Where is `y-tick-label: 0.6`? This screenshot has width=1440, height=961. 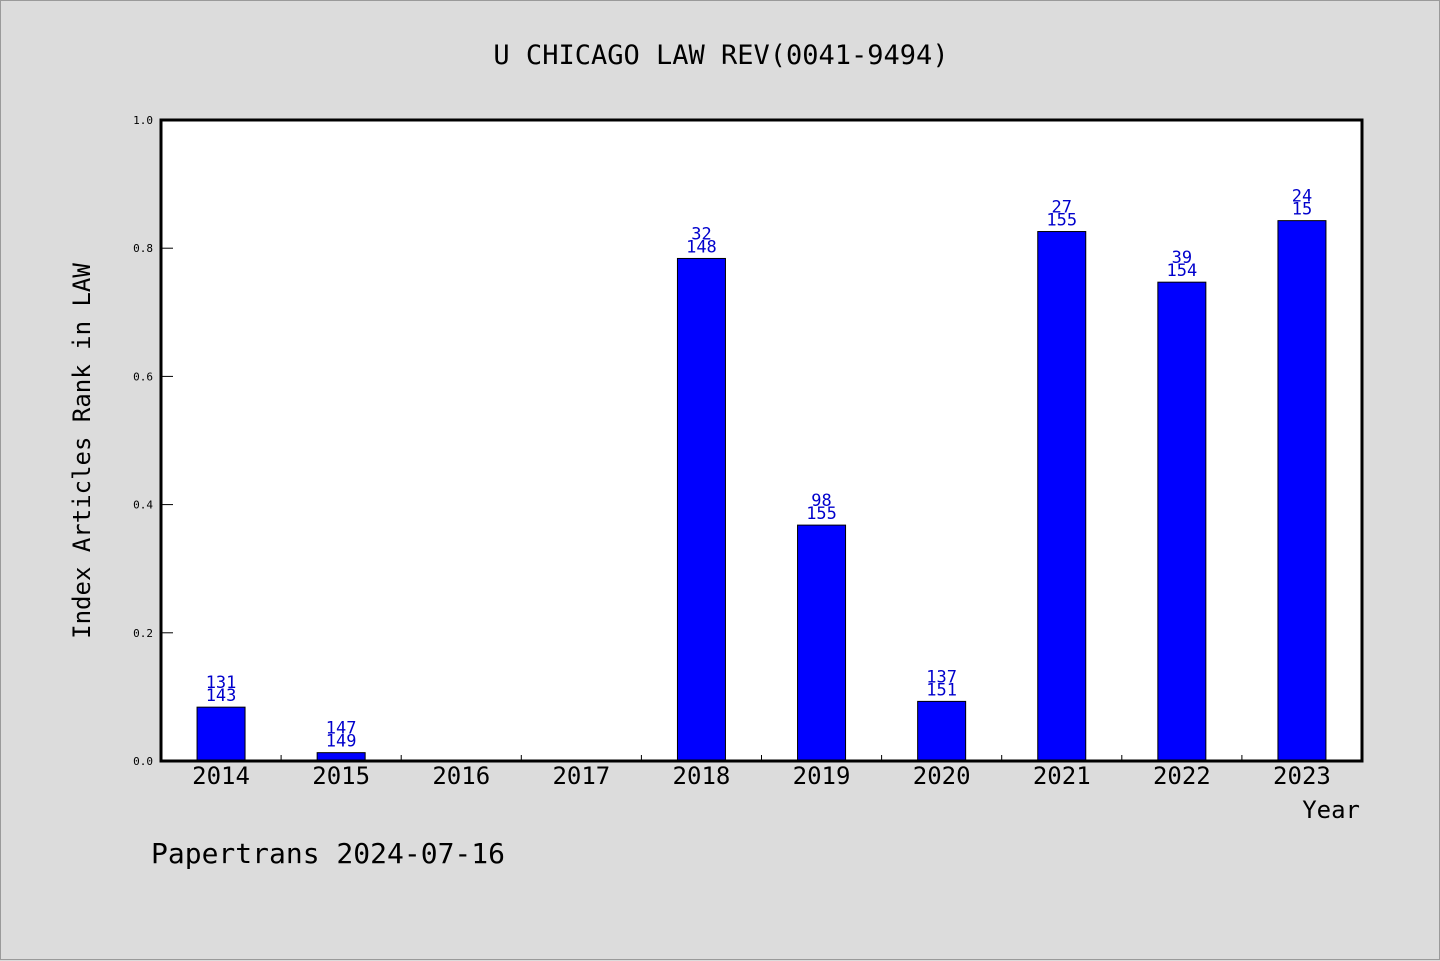 y-tick-label: 0.6 is located at coordinates (143, 376).